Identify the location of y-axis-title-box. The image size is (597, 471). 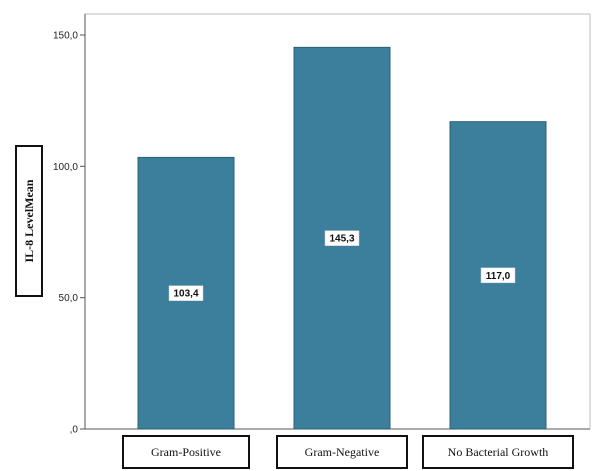
(29, 221).